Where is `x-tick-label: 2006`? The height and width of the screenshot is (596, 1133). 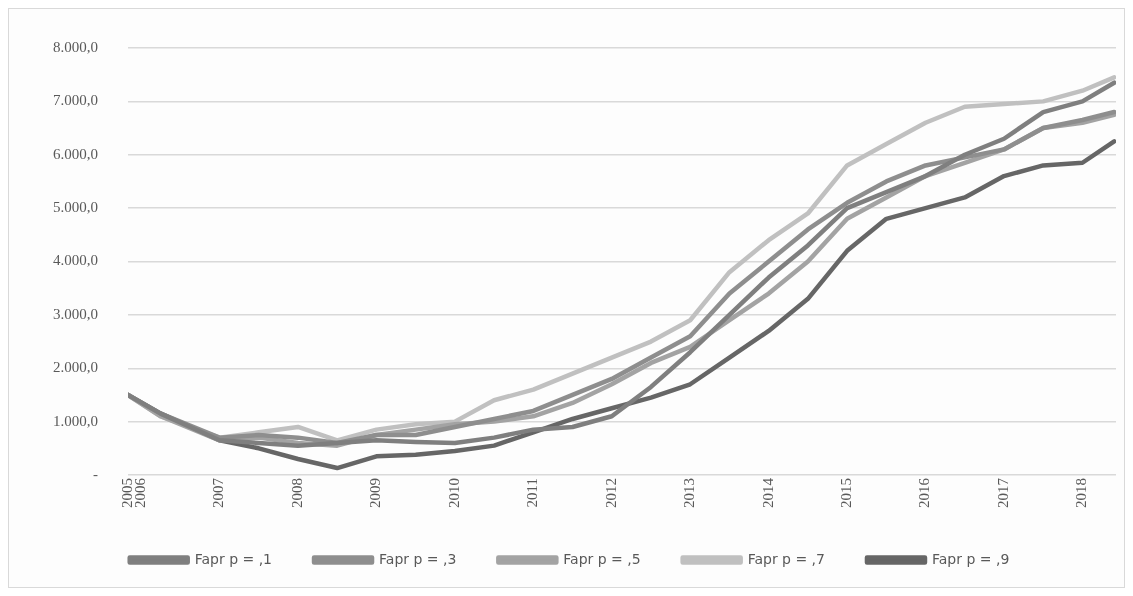
x-tick-label: 2006 is located at coordinates (140, 492).